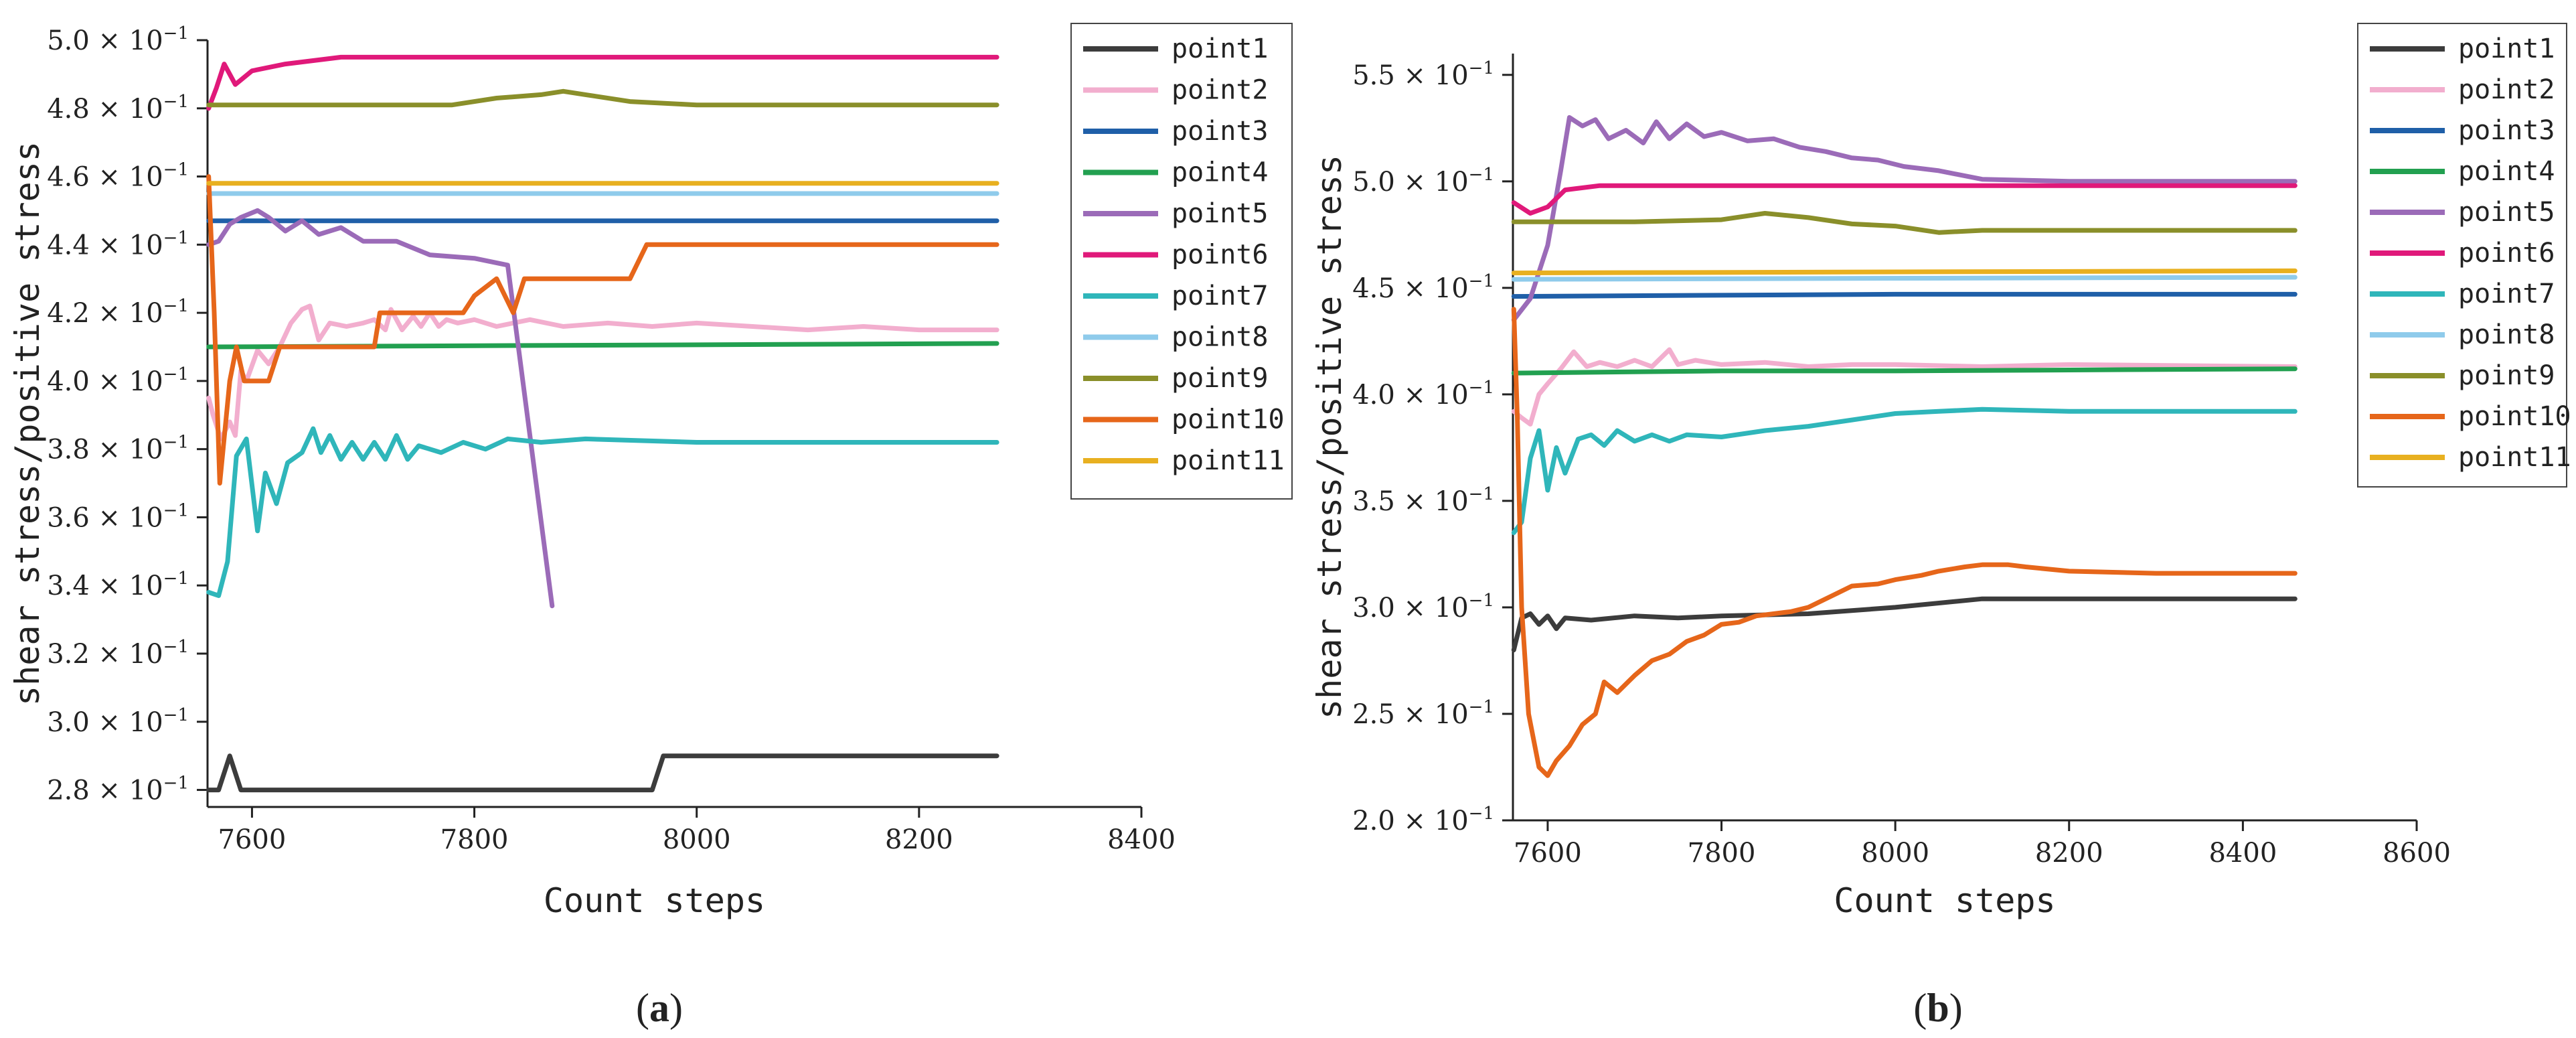 The image size is (2576, 1038). I want to click on chart-b-y-axis-title: shear stress/positive stress, so click(1330, 437).